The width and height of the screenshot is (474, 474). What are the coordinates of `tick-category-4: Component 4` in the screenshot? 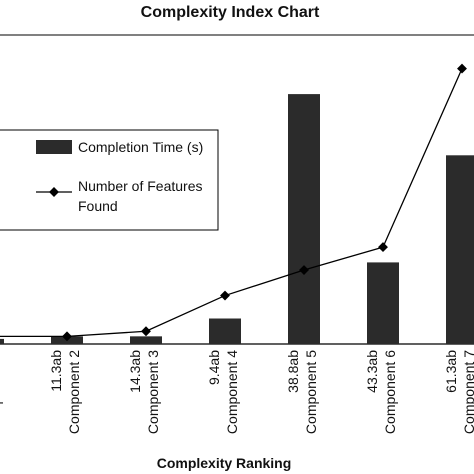 It's located at (232, 392).